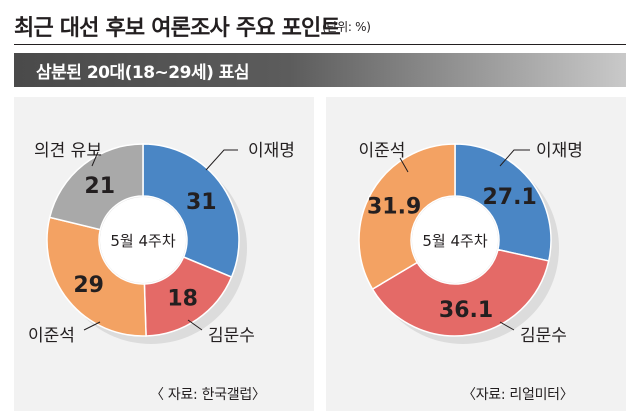  I want to click on slice-value-label: 31.9, so click(394, 206).